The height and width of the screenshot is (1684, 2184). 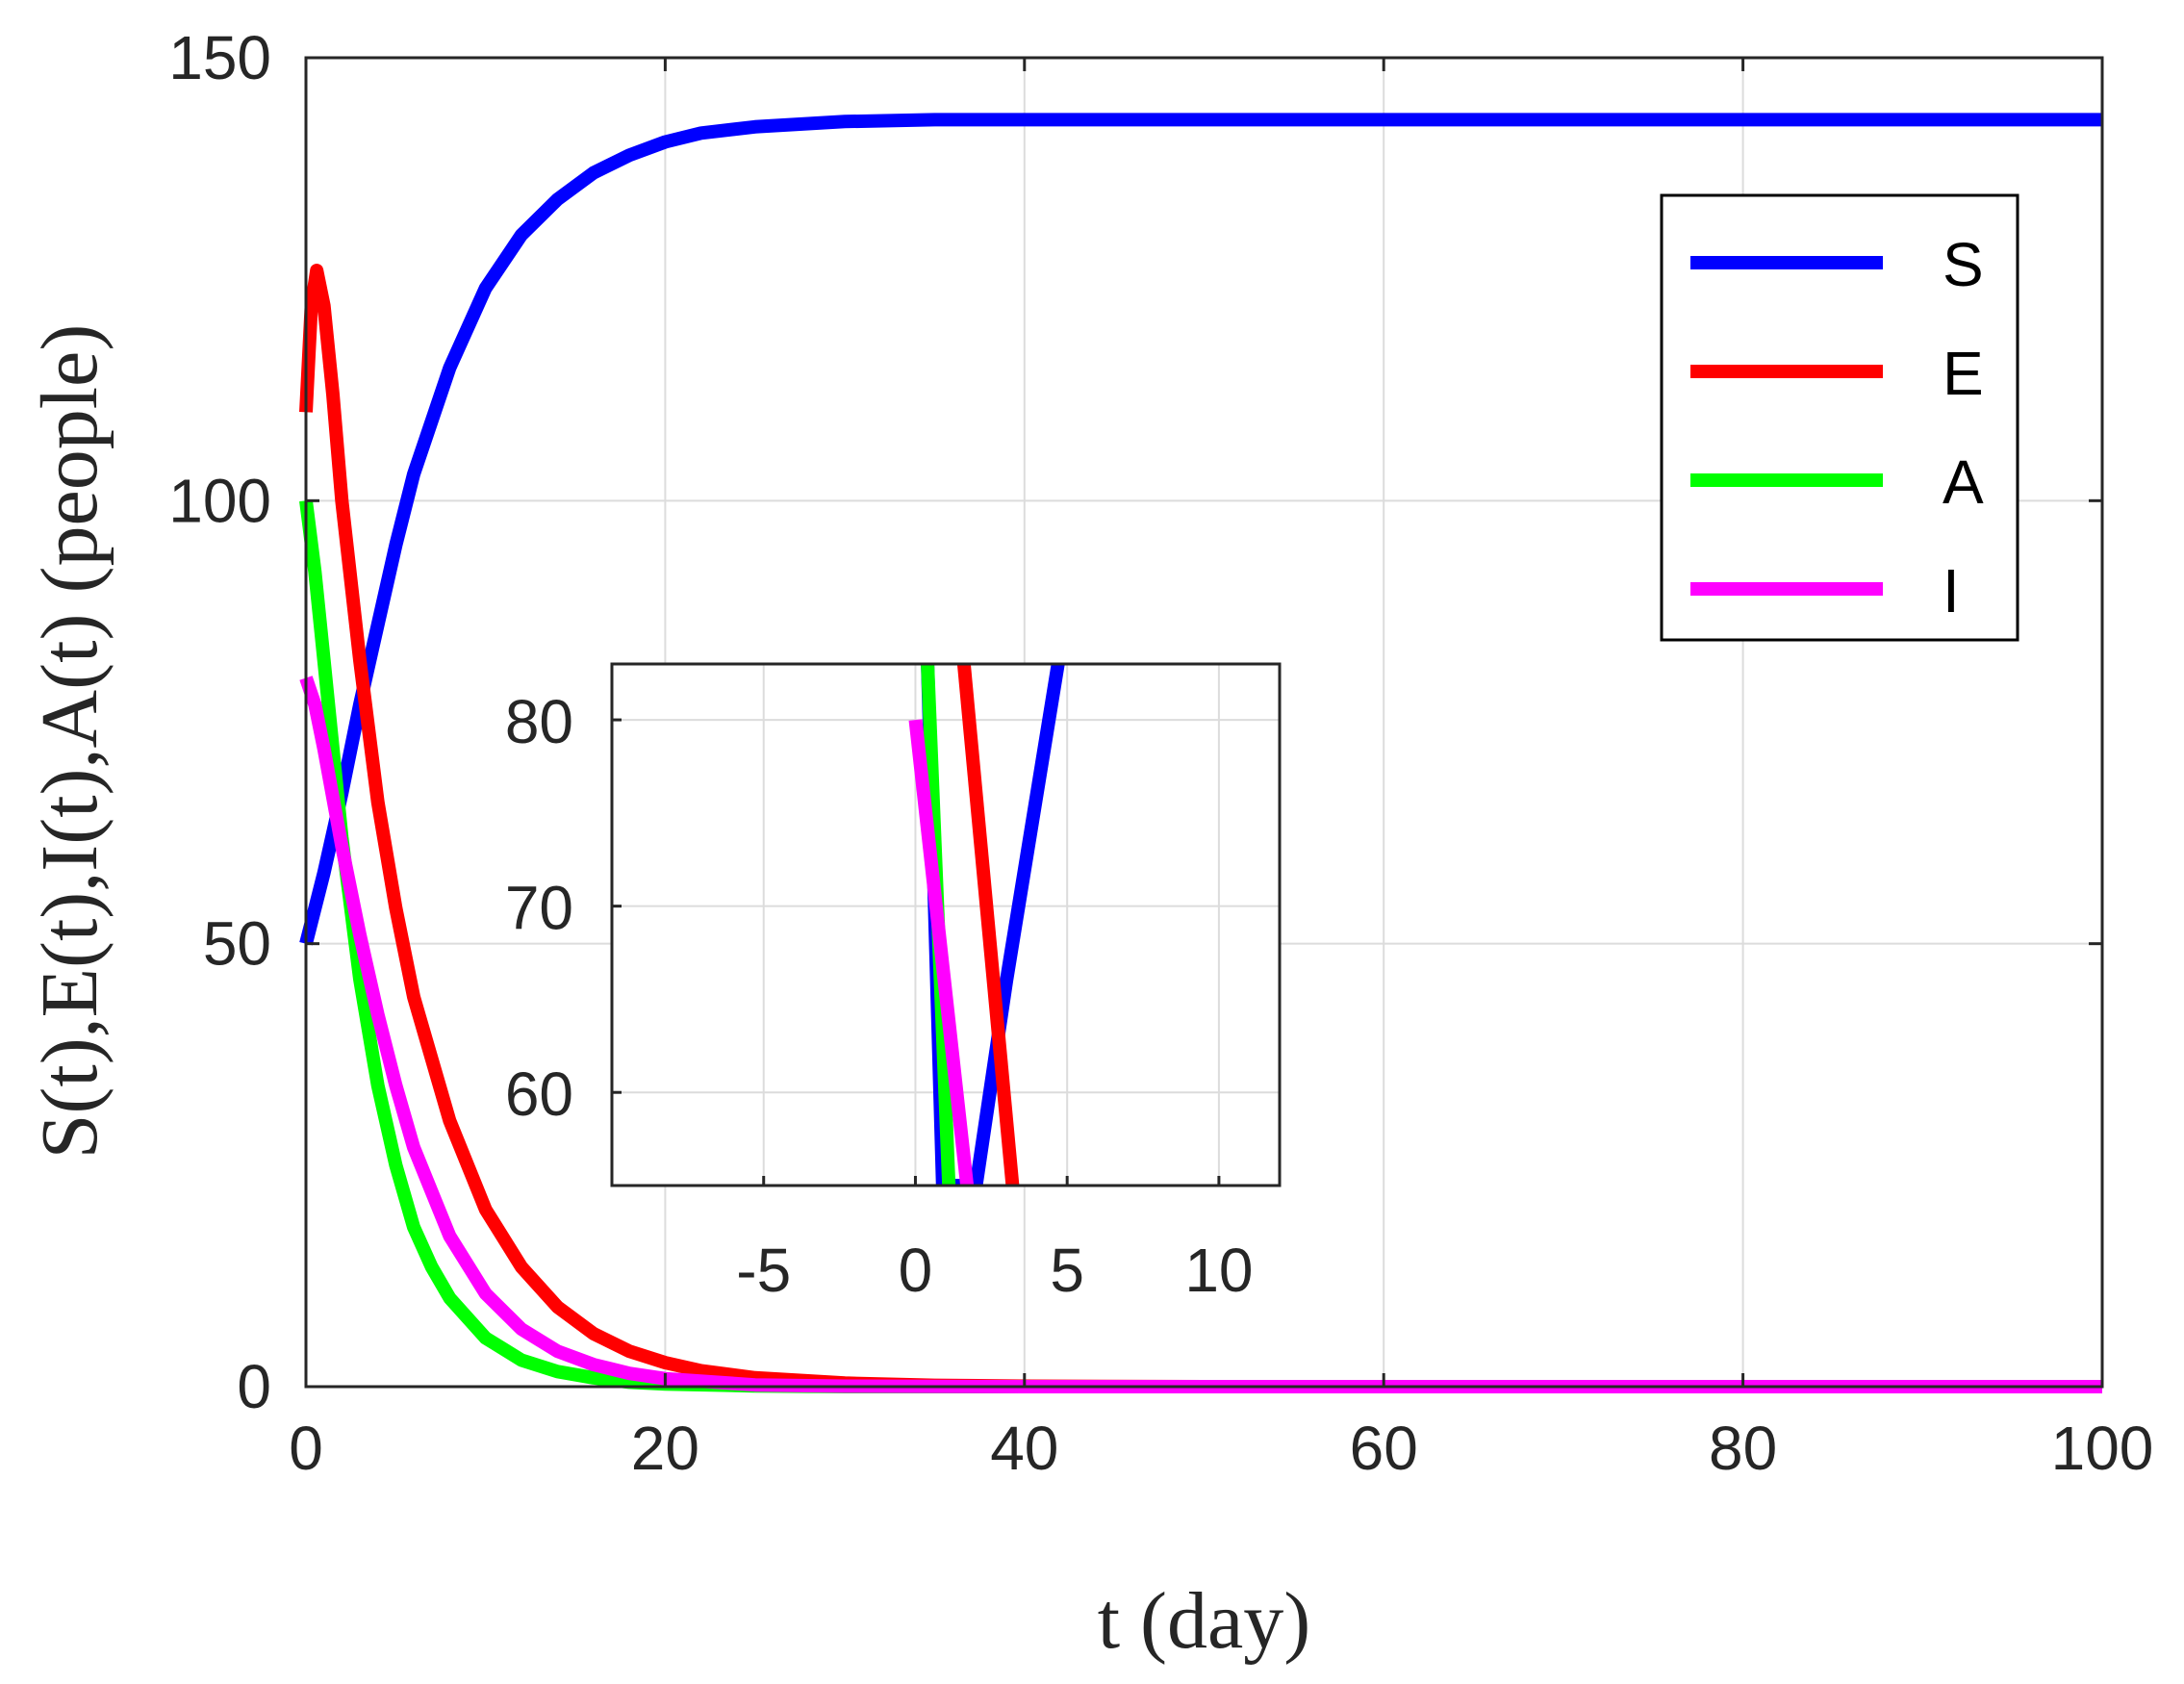 I want to click on inset-series-line-E, so click(x=988, y=925).